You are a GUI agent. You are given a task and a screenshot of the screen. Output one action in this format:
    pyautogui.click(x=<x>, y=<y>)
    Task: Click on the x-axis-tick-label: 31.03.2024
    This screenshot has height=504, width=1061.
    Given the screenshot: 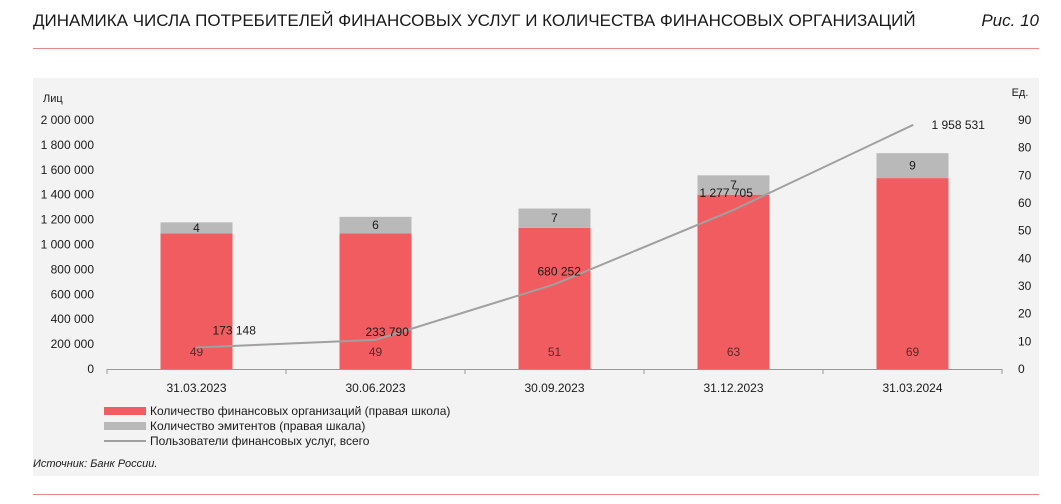 What is the action you would take?
    pyautogui.click(x=912, y=388)
    